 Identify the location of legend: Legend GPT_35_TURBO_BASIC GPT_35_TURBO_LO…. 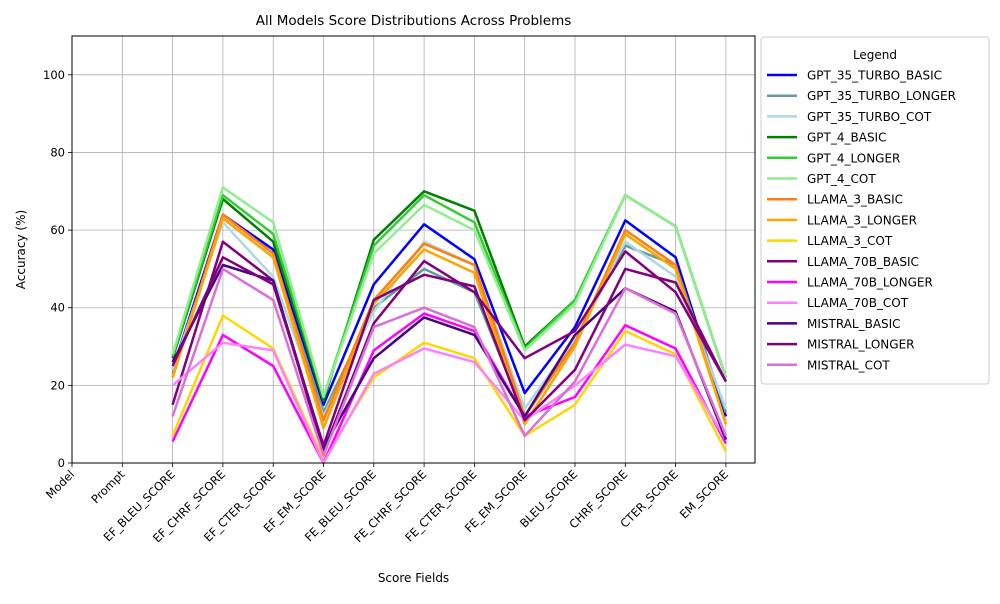
(875, 210).